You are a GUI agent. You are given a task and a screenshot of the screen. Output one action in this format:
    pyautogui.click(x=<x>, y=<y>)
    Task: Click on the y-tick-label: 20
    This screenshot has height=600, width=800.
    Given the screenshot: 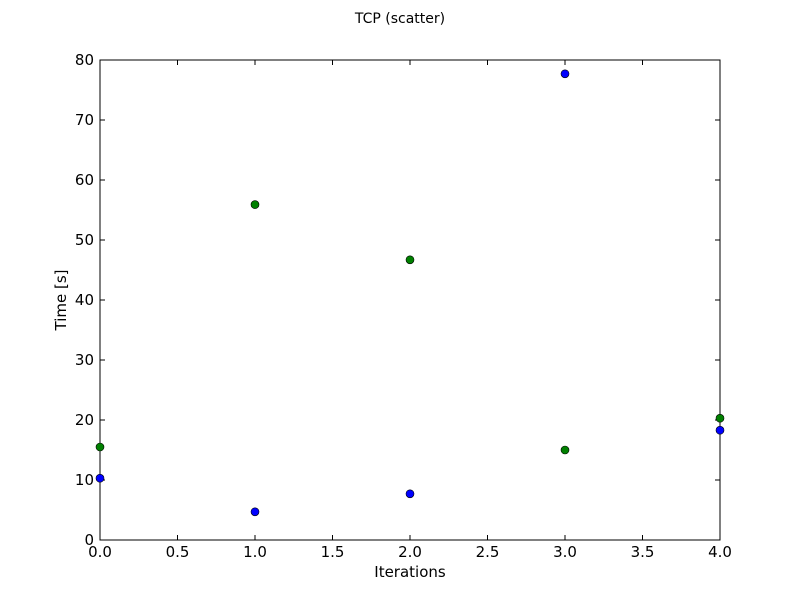 What is the action you would take?
    pyautogui.click(x=84, y=420)
    